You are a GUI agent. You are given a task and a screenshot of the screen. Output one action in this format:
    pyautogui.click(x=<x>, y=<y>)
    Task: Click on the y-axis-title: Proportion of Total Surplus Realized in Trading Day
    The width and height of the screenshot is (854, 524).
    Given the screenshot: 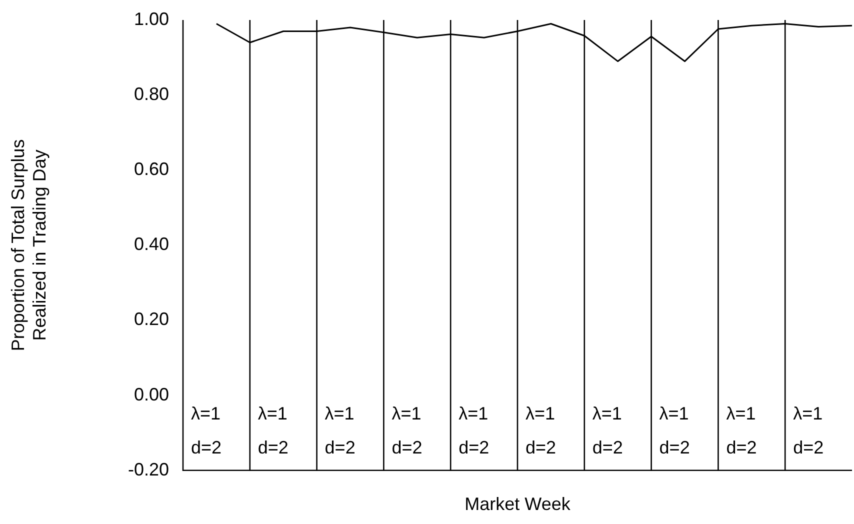 What is the action you would take?
    pyautogui.click(x=29, y=245)
    